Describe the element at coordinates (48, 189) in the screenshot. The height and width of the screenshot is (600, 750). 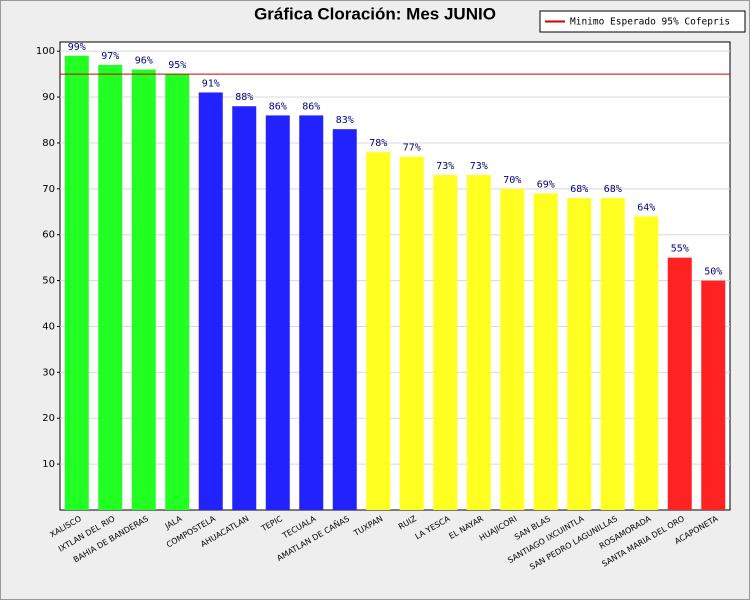
I see `y-tick-label: 70` at that location.